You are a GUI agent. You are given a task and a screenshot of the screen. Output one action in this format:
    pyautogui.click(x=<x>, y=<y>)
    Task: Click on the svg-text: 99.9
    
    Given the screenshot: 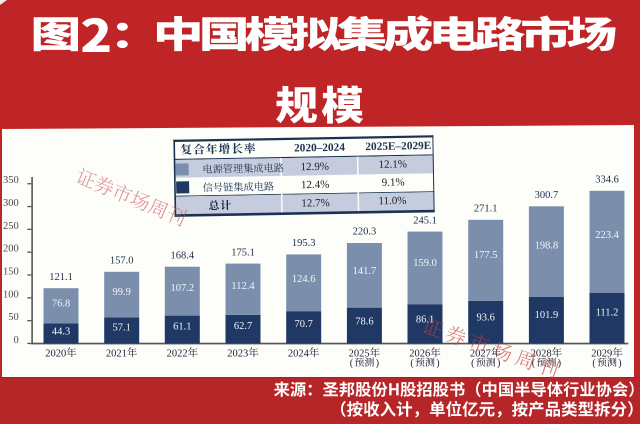 What is the action you would take?
    pyautogui.click(x=122, y=292)
    